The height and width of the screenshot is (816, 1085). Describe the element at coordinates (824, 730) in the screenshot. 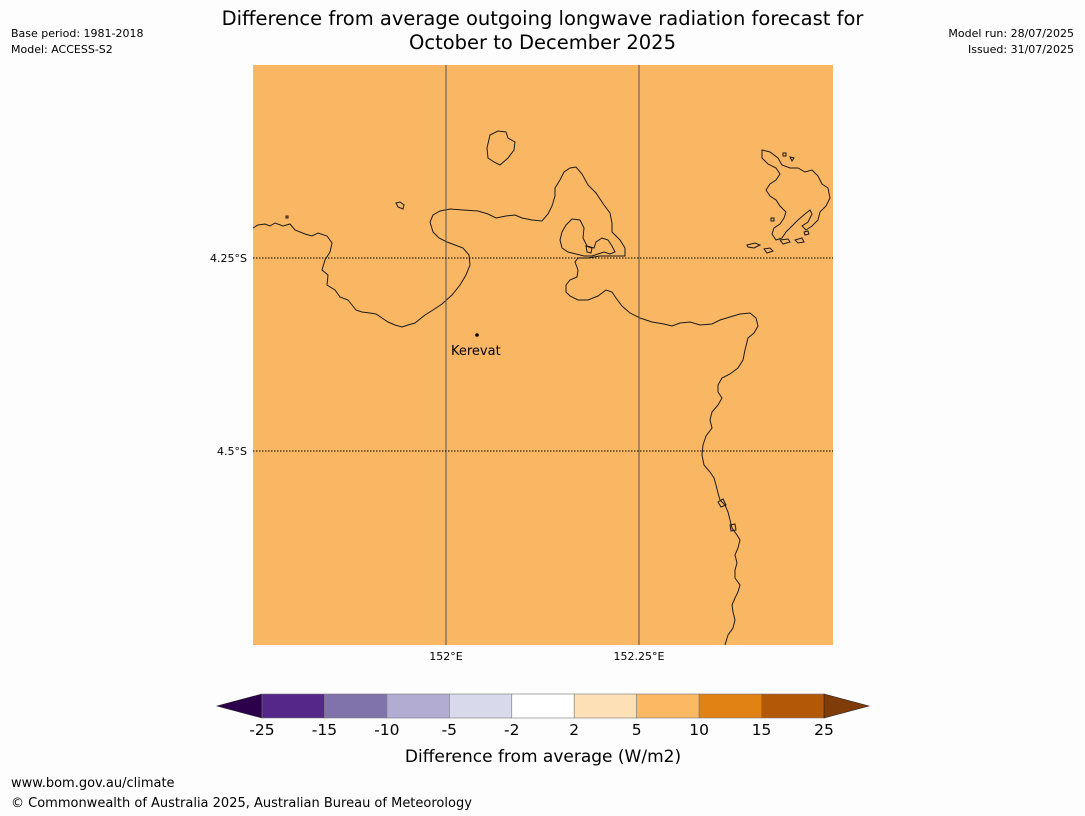

I see `colorbar-tick-label: 25` at that location.